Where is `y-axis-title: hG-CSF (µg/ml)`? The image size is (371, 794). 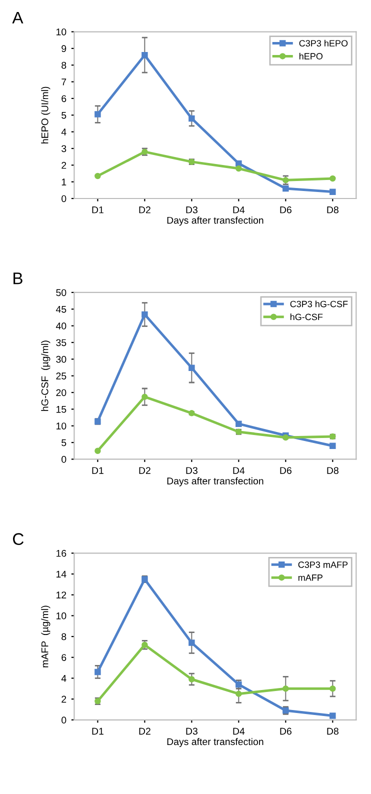
y-axis-title: hG-CSF (µg/ml) is located at coordinates (45, 375).